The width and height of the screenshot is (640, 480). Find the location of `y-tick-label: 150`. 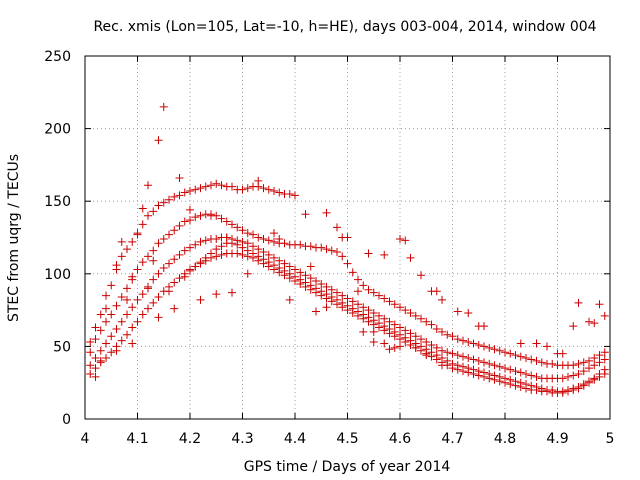

y-tick-label: 150 is located at coordinates (57, 202).